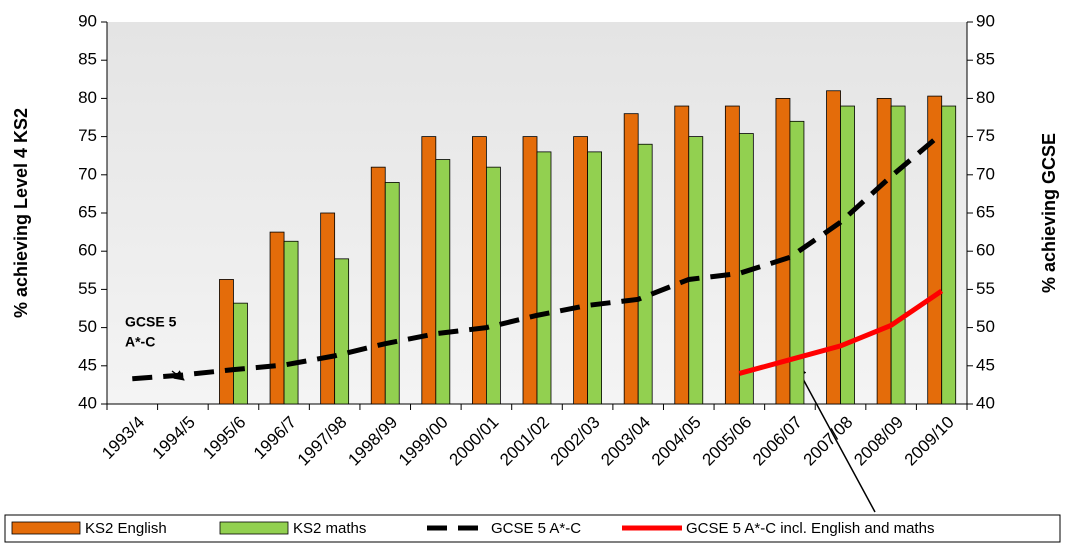 This screenshot has height=548, width=1065. I want to click on y2-tick-label: 50, so click(985, 326).